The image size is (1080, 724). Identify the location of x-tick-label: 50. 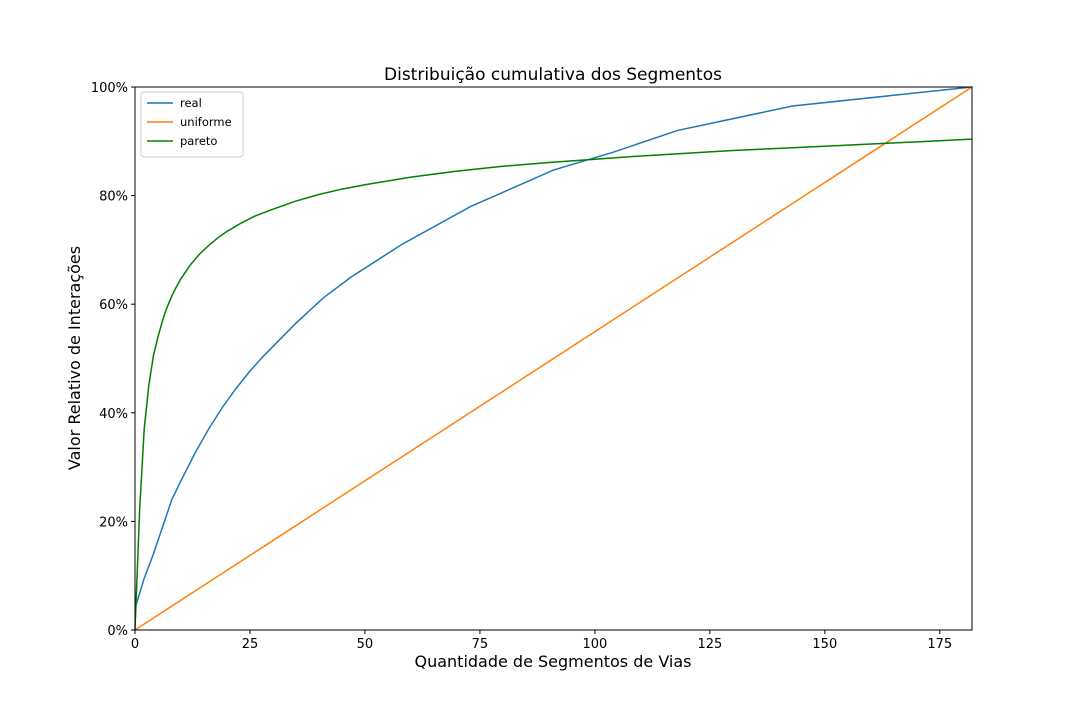
(365, 644).